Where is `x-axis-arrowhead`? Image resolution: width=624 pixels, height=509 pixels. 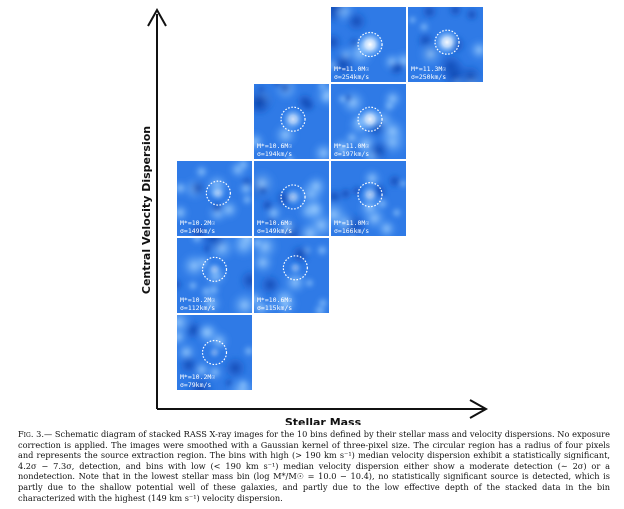
x-axis-arrowhead is located at coordinates (479, 409).